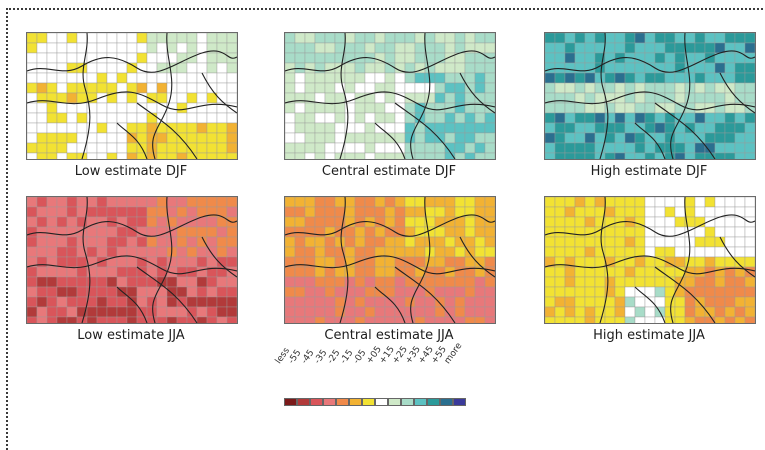 This screenshot has height=450, width=765. Describe the element at coordinates (131, 335) in the screenshot. I see `caption-low-jja: Low estimate JJA` at that location.